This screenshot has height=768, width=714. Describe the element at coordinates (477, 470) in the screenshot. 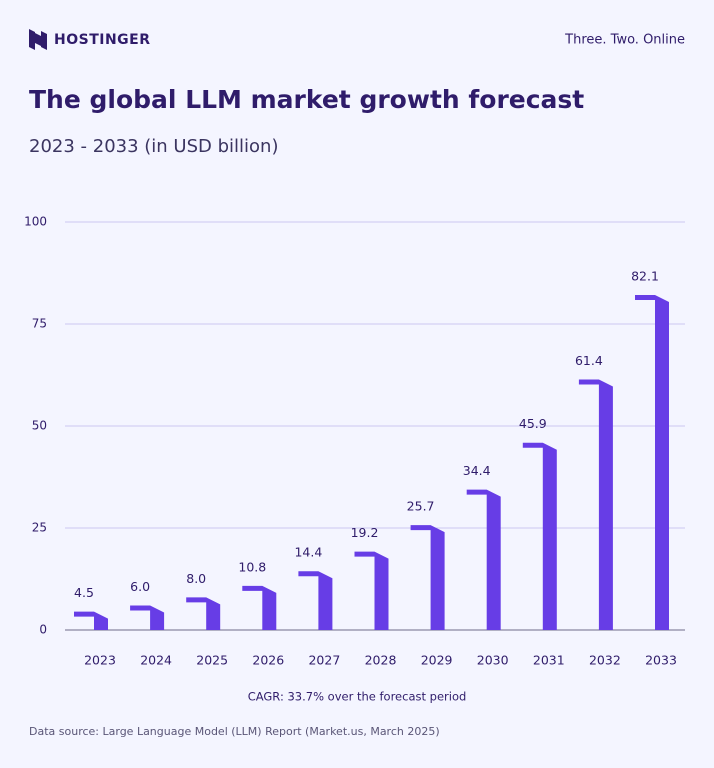

I see `value-label: 34.4` at that location.